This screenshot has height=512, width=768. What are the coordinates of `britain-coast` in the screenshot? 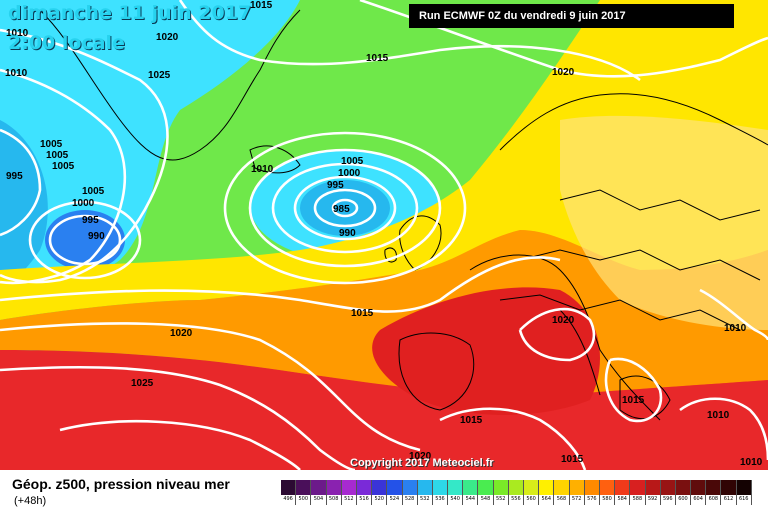 It's located at (420, 243).